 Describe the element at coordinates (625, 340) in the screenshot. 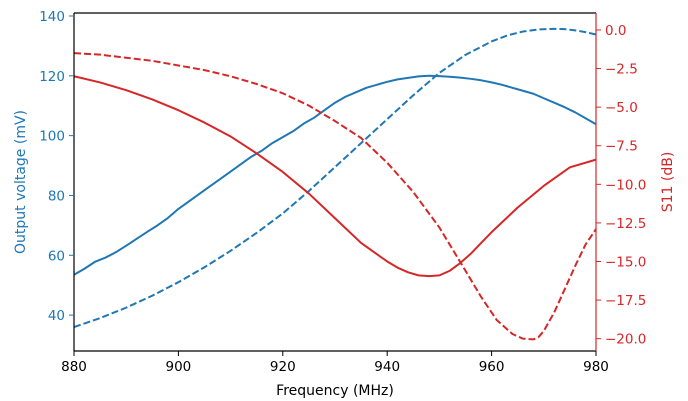

I see `right-y-tick-label: −20.0` at that location.